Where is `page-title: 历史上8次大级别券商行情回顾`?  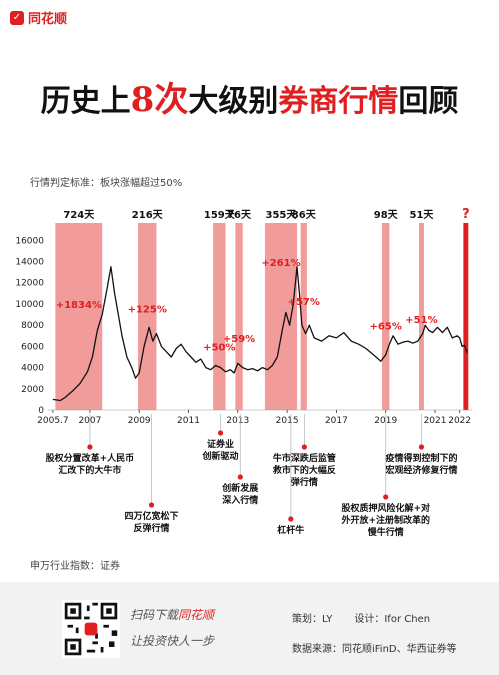
page-title: 历史上8次大级别券商行情回顾 is located at coordinates (249, 96).